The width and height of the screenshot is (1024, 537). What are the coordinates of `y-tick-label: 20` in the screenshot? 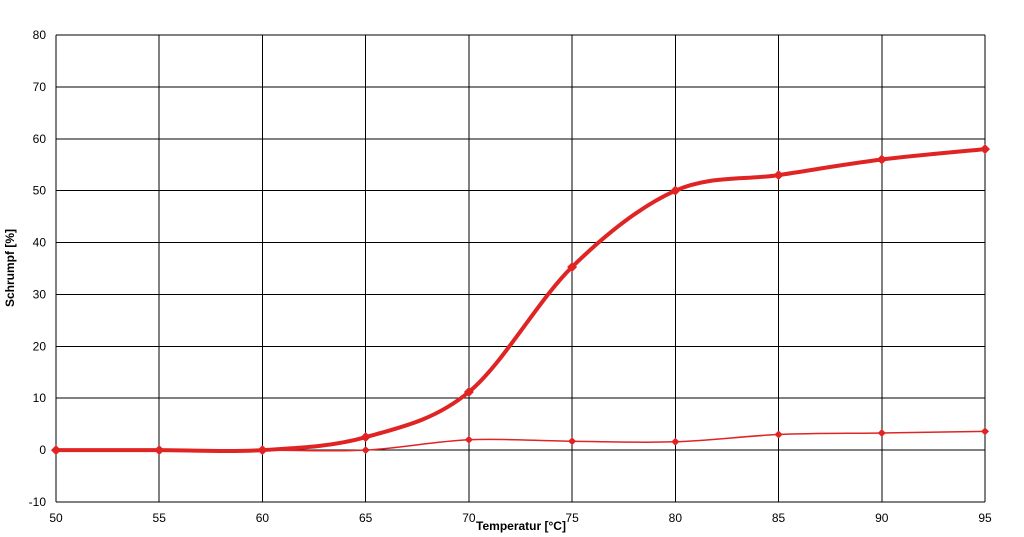 It's located at (40, 346).